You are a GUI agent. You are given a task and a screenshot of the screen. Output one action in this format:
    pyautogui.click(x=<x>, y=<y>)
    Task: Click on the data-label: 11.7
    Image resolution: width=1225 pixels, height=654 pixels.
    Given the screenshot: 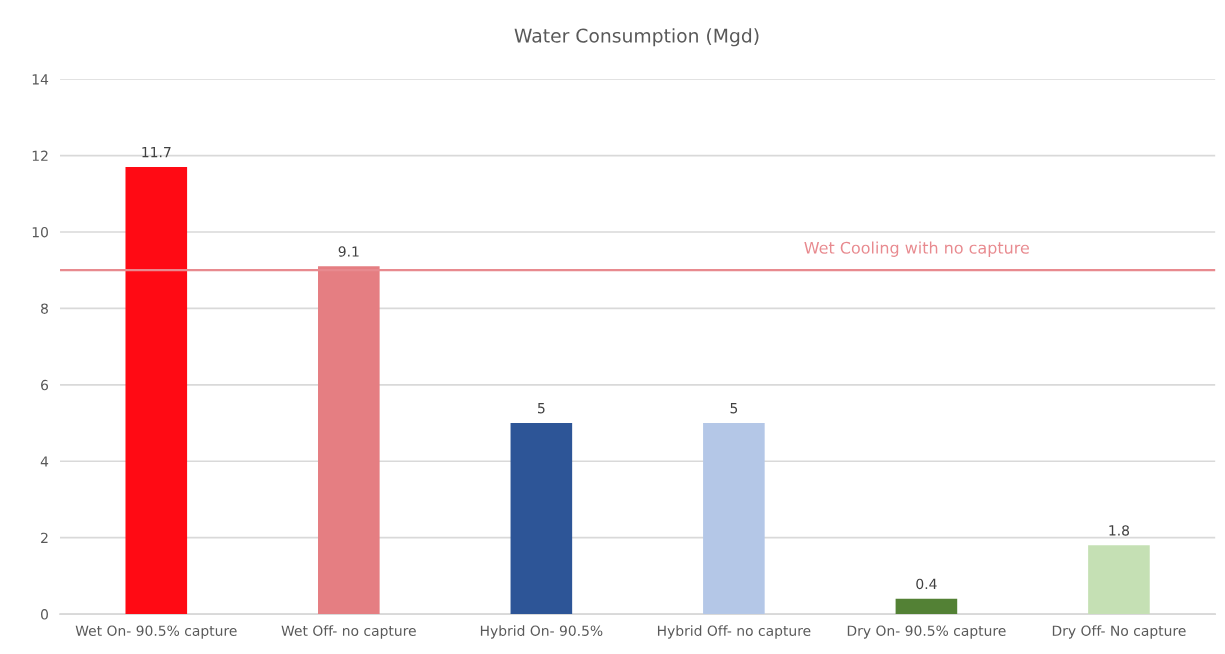 What is the action you would take?
    pyautogui.click(x=156, y=152)
    